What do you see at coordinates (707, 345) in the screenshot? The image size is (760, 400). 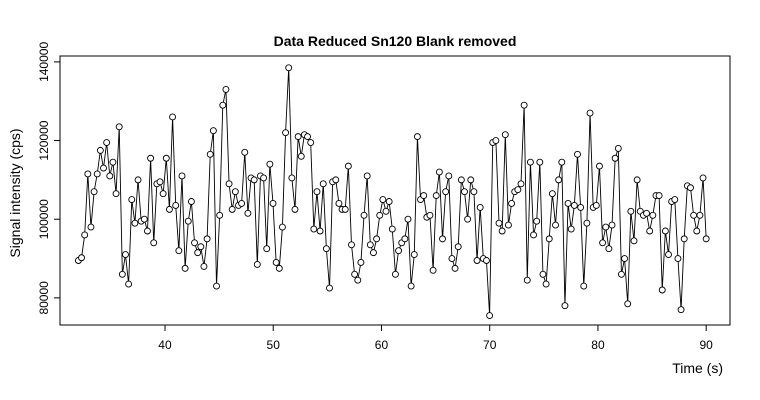 I see `x-tick-label: 90` at bounding box center [707, 345].